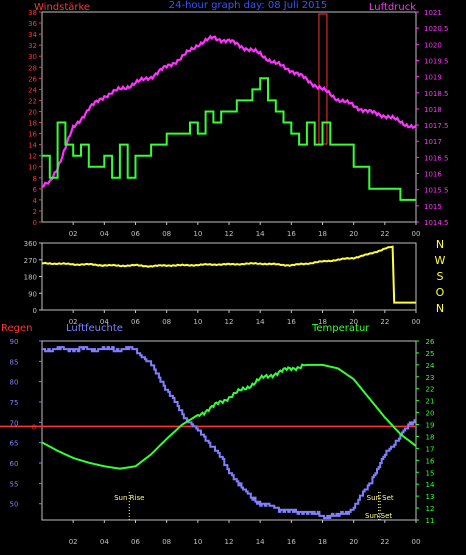  I want to click on panel1-xtick-label: 02, so click(73, 234).